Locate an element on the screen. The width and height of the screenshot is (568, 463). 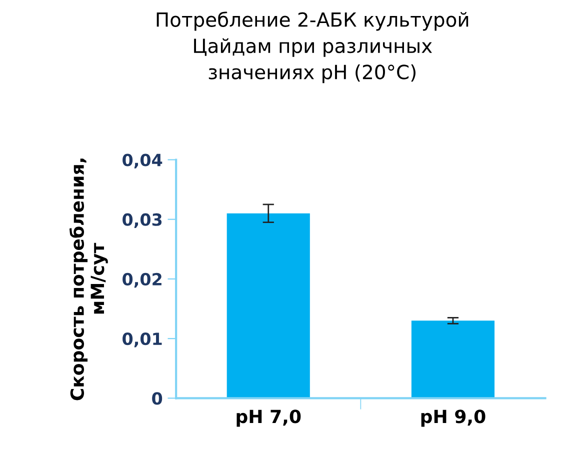
y-axis-title: Скорость потребления, мМ/сут is located at coordinates (88, 279).